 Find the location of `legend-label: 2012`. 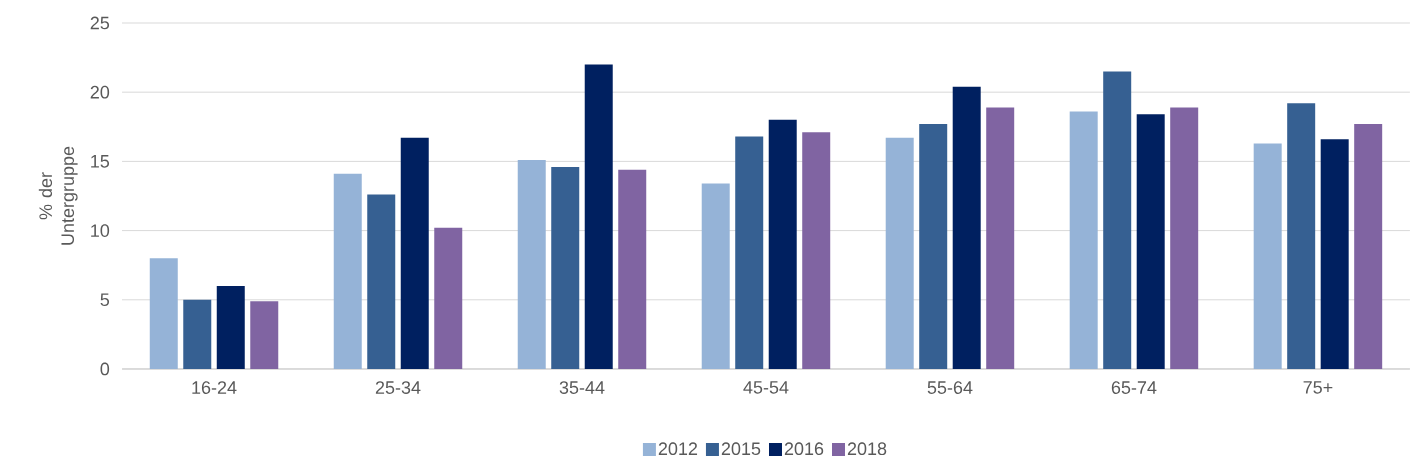

legend-label: 2012 is located at coordinates (678, 449).